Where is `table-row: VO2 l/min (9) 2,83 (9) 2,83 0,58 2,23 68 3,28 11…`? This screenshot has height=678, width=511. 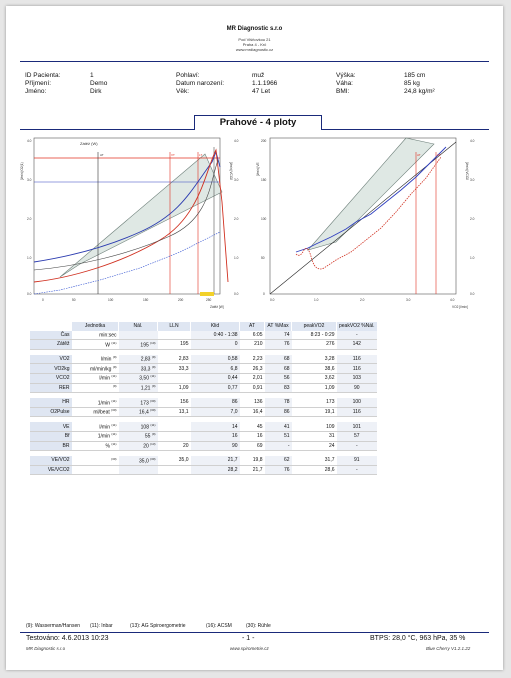
table-row: VO2 l/min (9) 2,83 (9) 2,83 0,58 2,23 68 3,28 11… is located at coordinates (204, 359).